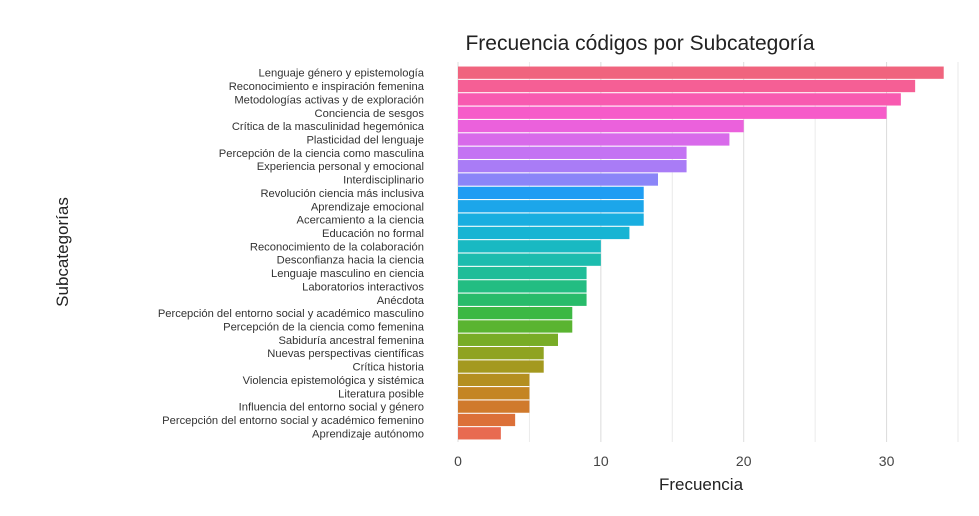 This screenshot has height=516, width=979. Describe the element at coordinates (328, 127) in the screenshot. I see `category-label: Crítica de la masculinidad hegemónica` at that location.